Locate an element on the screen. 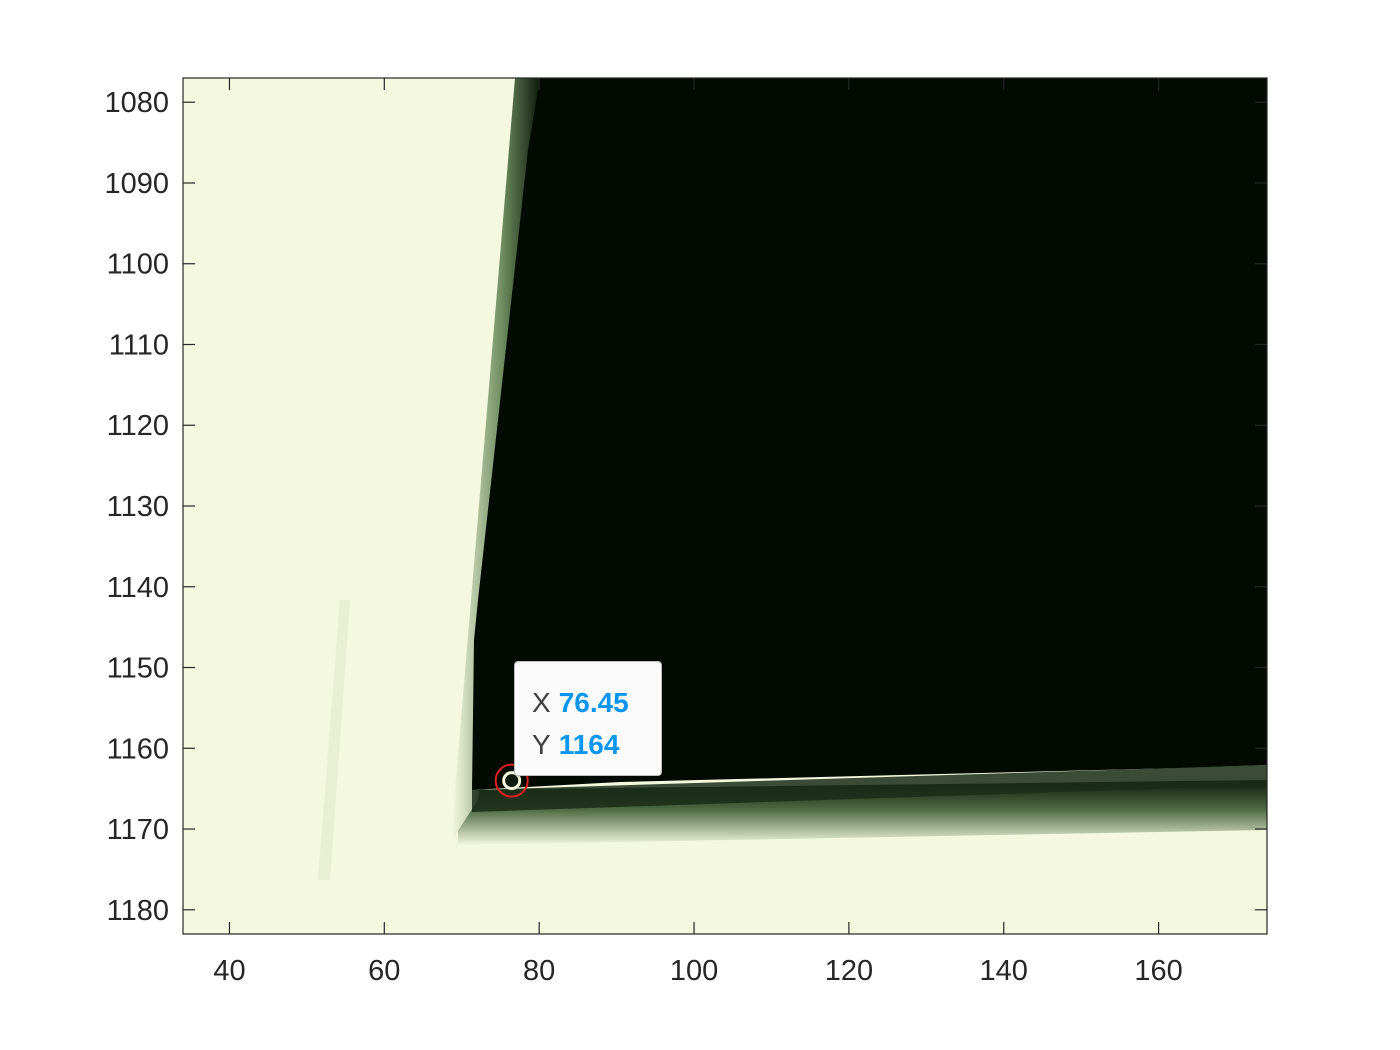  dark-bottom-edge is located at coordinates (869, 788).